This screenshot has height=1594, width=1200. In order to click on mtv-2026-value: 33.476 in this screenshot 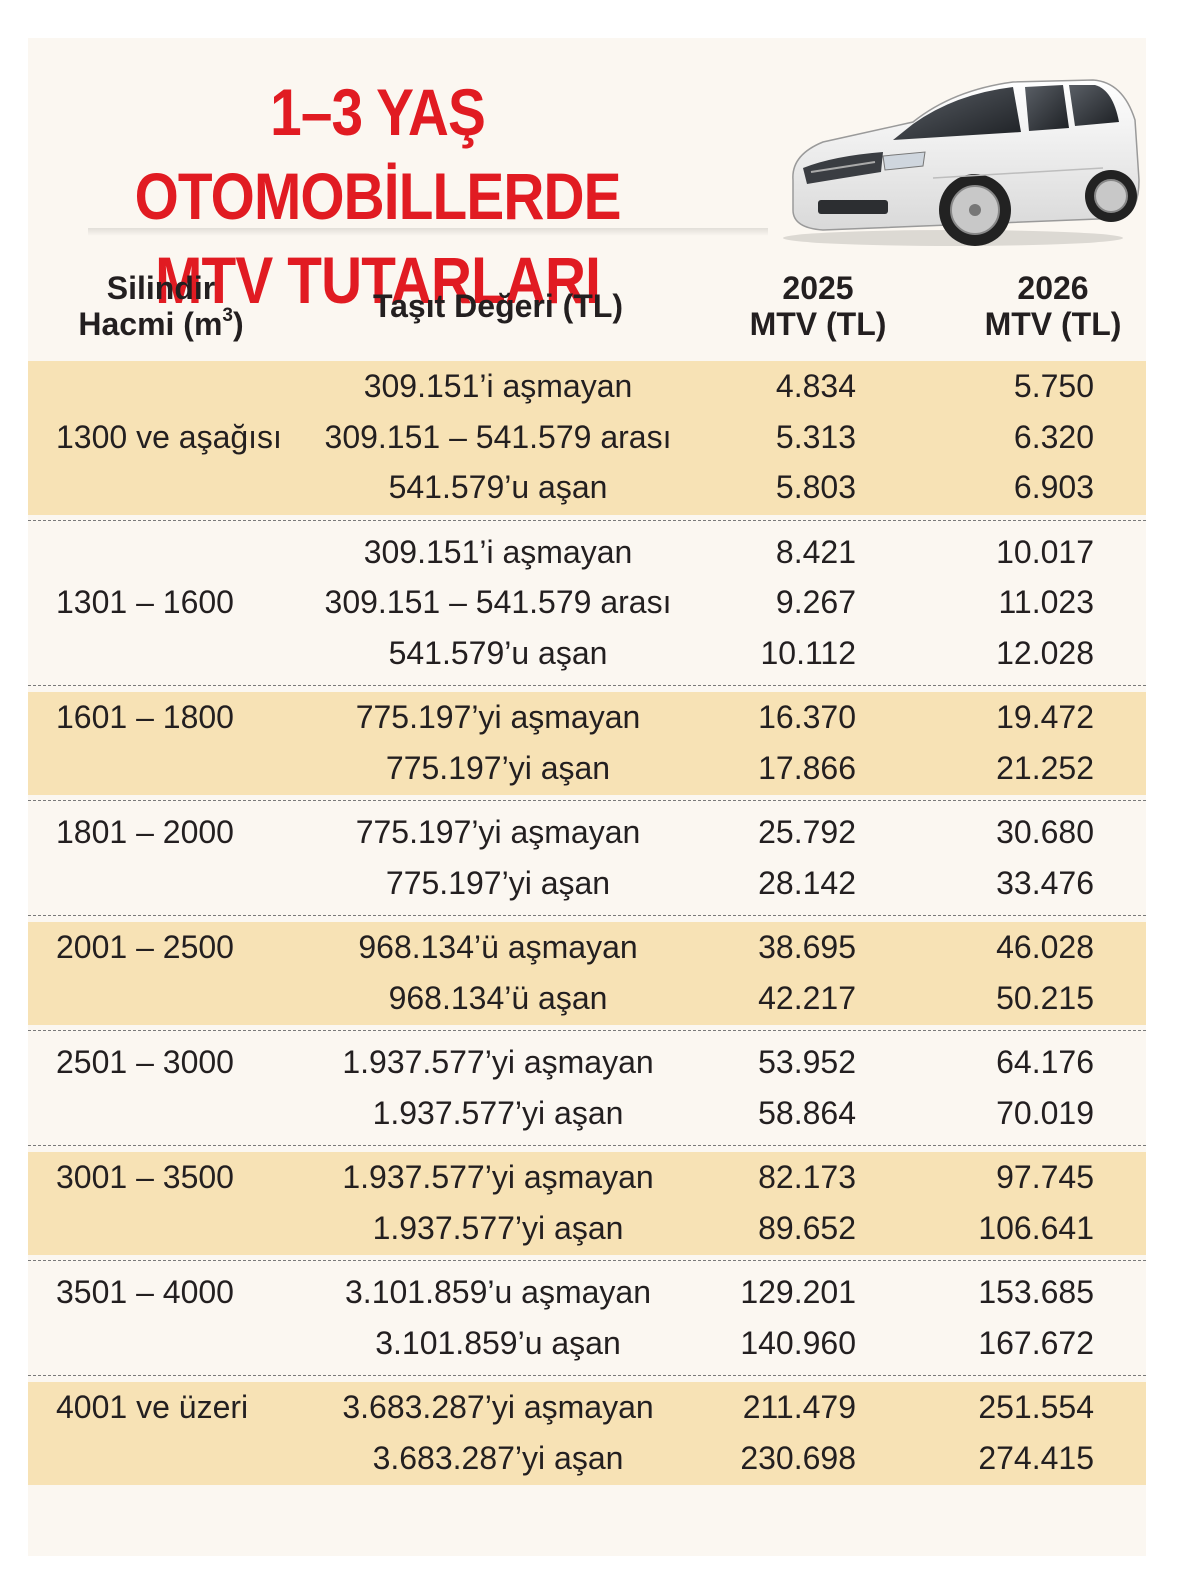, I will do `click(1045, 882)`.